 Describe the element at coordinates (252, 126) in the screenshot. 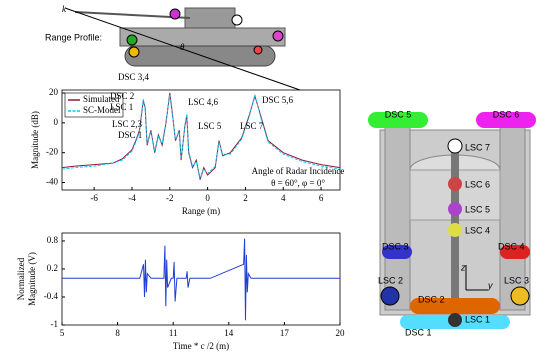

I see `annotation: LSC 7` at that location.